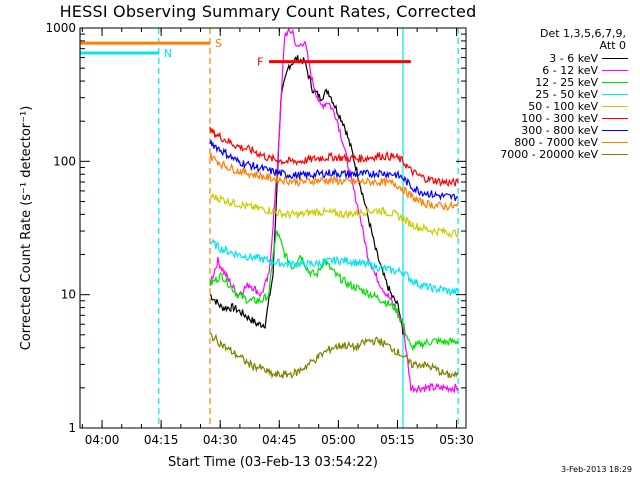 Image resolution: width=640 pixels, height=480 pixels. I want to click on y-axis-label: Corrected Count Rate (s⁻¹ detector⁻¹), so click(26, 228).